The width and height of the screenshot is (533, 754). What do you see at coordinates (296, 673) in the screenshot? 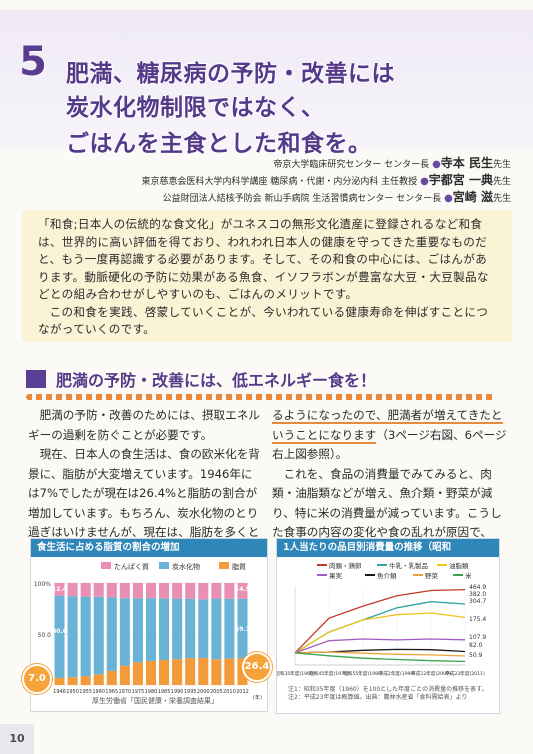
I see `x-tick-label: 昭和35年度(1960)` at bounding box center [296, 673].